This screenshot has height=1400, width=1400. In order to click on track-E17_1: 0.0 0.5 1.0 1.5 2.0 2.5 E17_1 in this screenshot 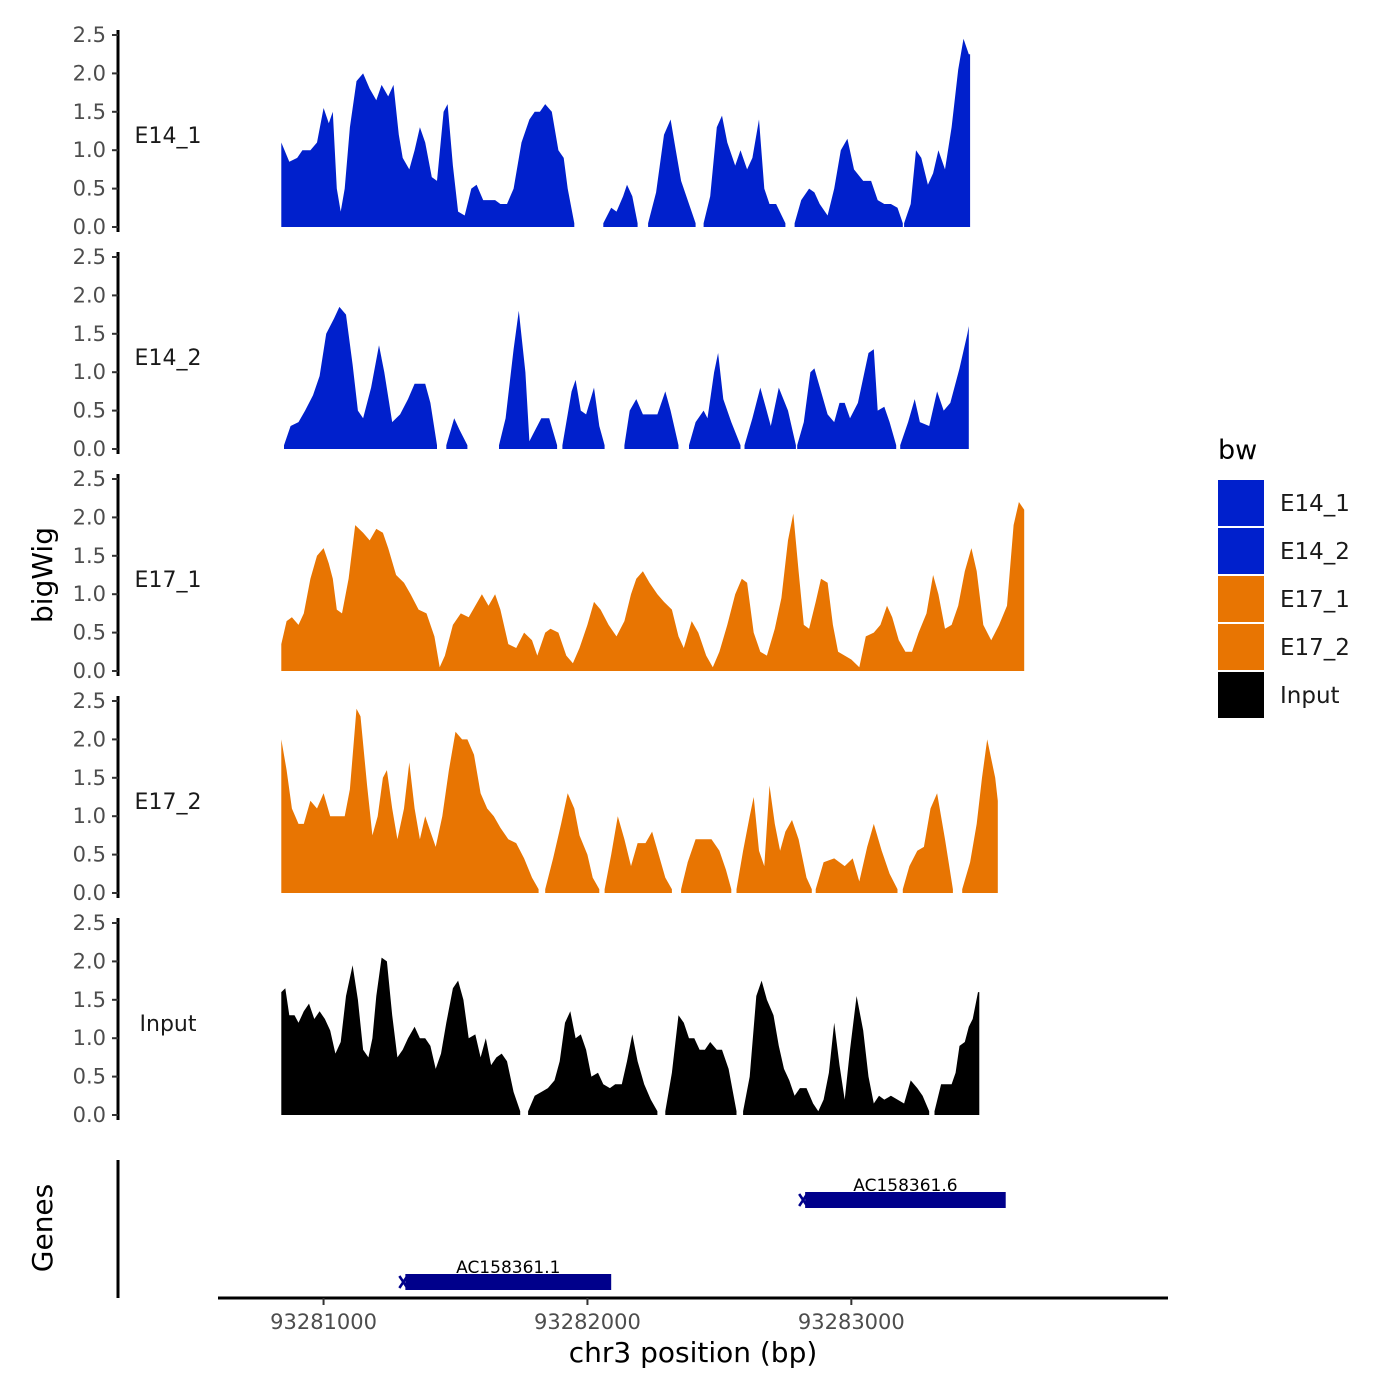, I will do `click(549, 575)`.